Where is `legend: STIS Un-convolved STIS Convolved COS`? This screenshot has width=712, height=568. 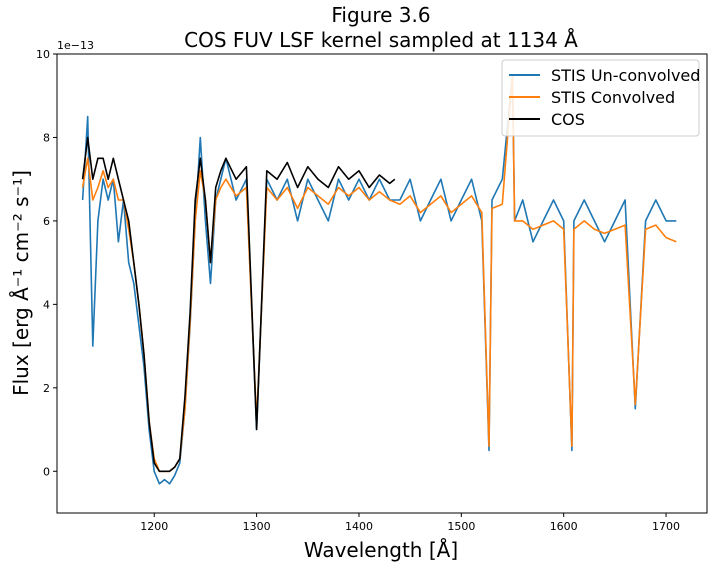 legend: STIS Un-convolved STIS Convolved COS is located at coordinates (600, 98).